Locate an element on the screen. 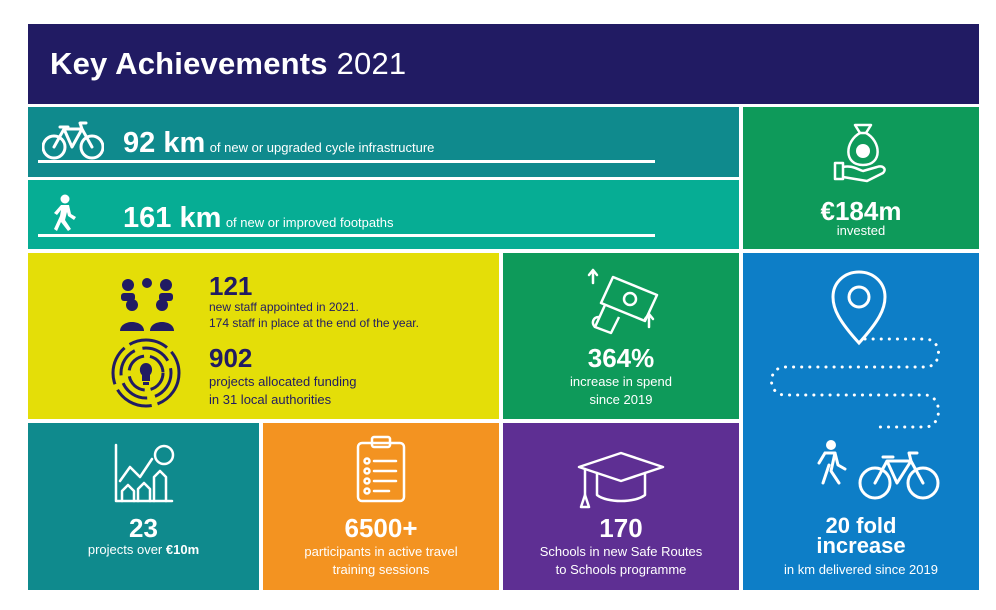 This screenshot has height=610, width=996. page-title: Key Achievements 2021 is located at coordinates (228, 63).